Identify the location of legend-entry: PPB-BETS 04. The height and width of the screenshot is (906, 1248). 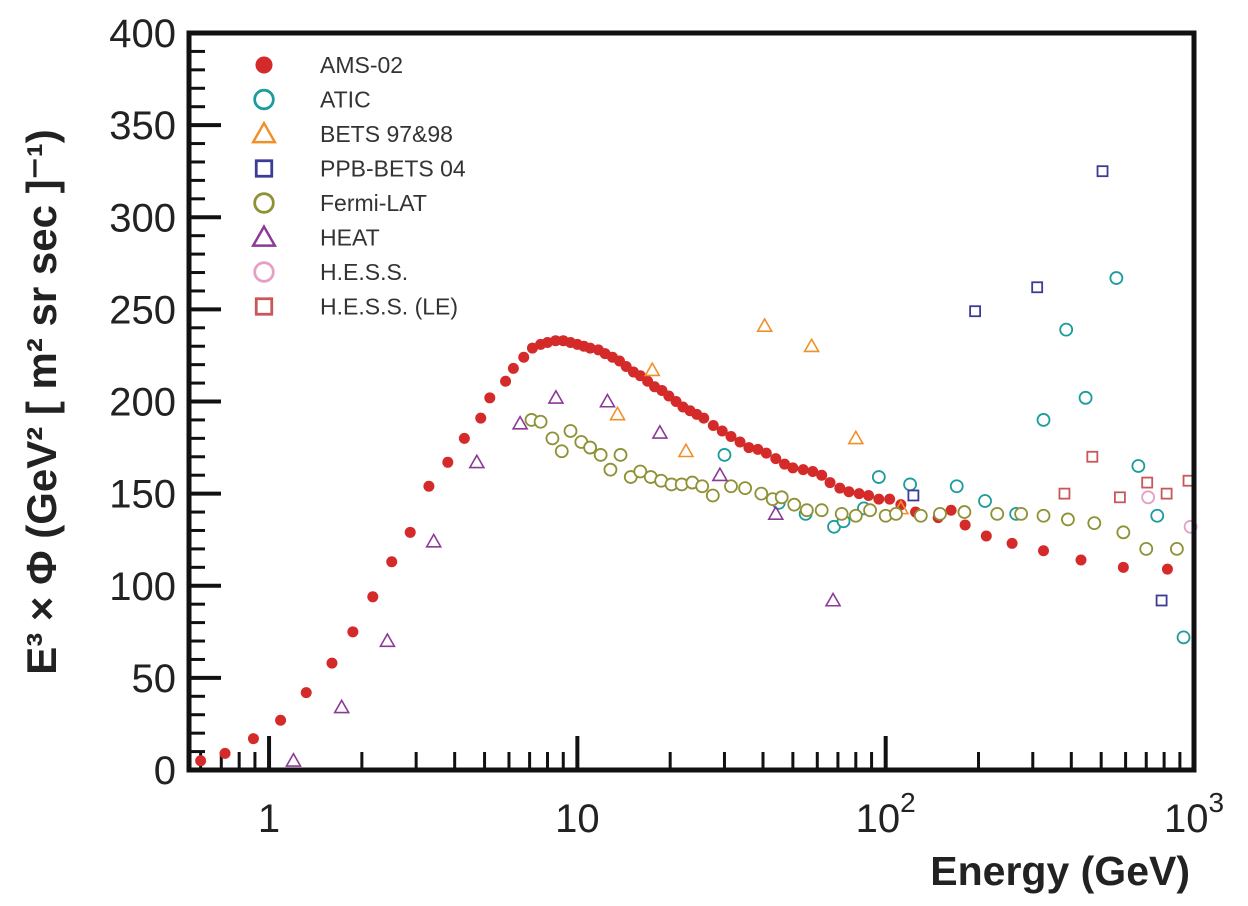
(360, 169).